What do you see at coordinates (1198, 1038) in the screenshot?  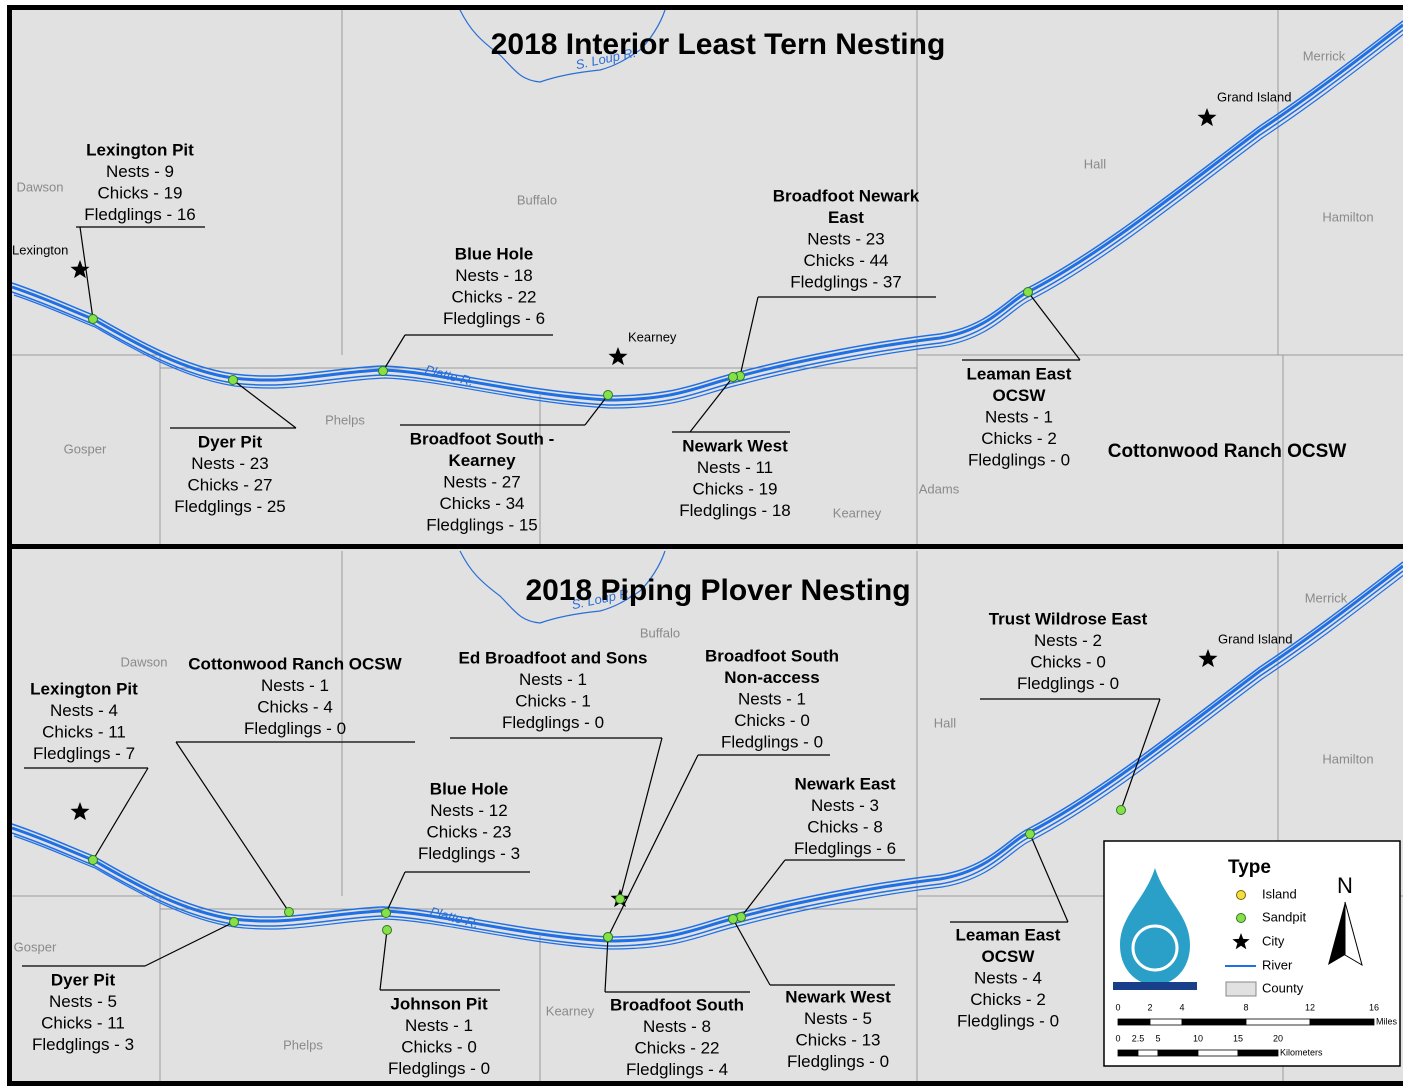 I see `scale-label: 10` at bounding box center [1198, 1038].